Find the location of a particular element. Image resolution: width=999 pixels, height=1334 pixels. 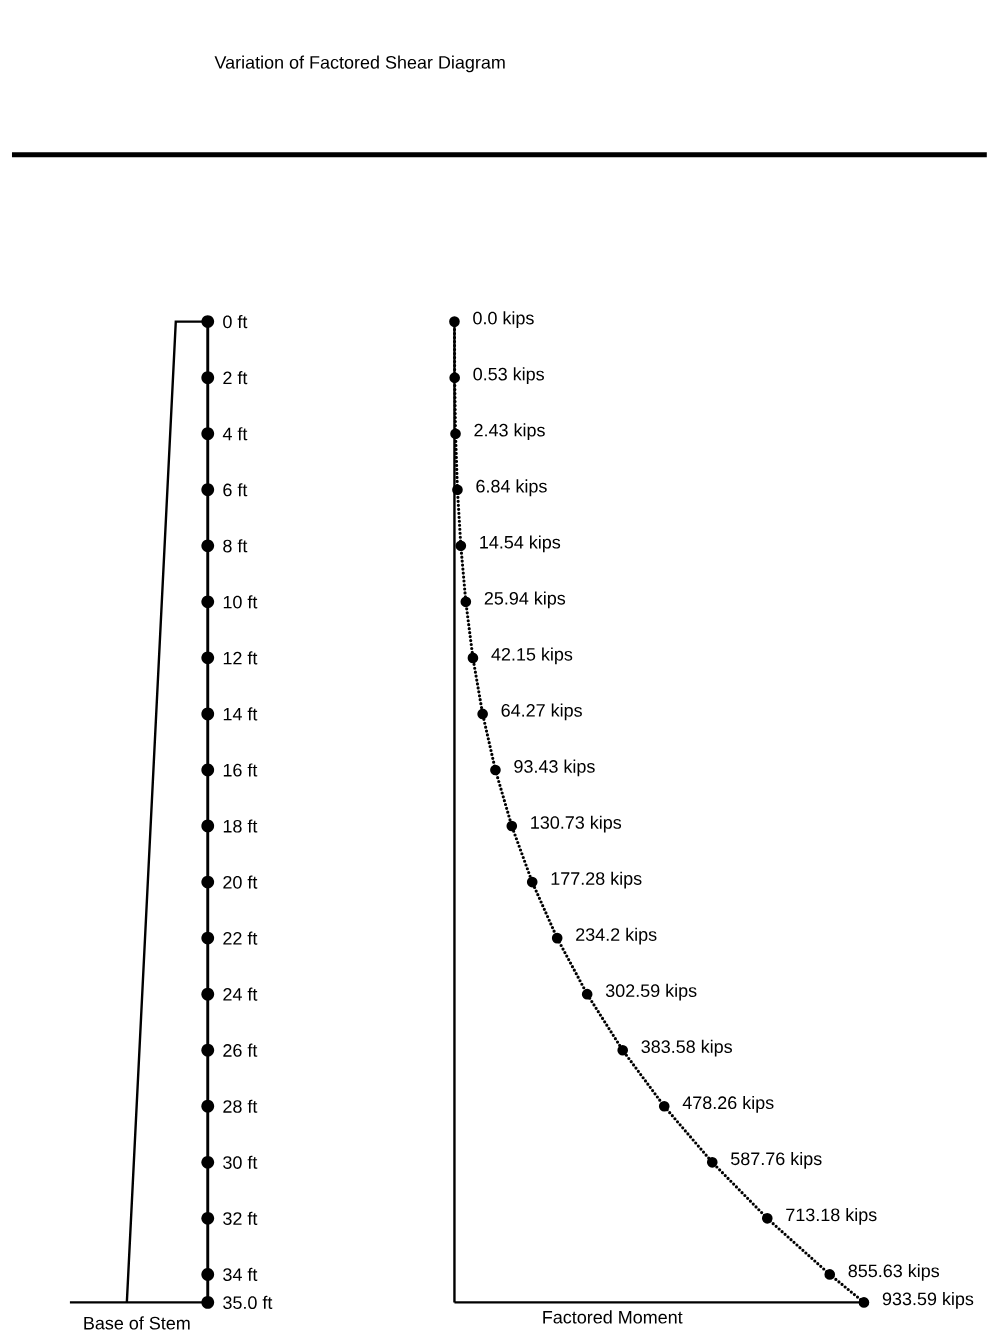

data-label: 14.54 kips is located at coordinates (520, 544).